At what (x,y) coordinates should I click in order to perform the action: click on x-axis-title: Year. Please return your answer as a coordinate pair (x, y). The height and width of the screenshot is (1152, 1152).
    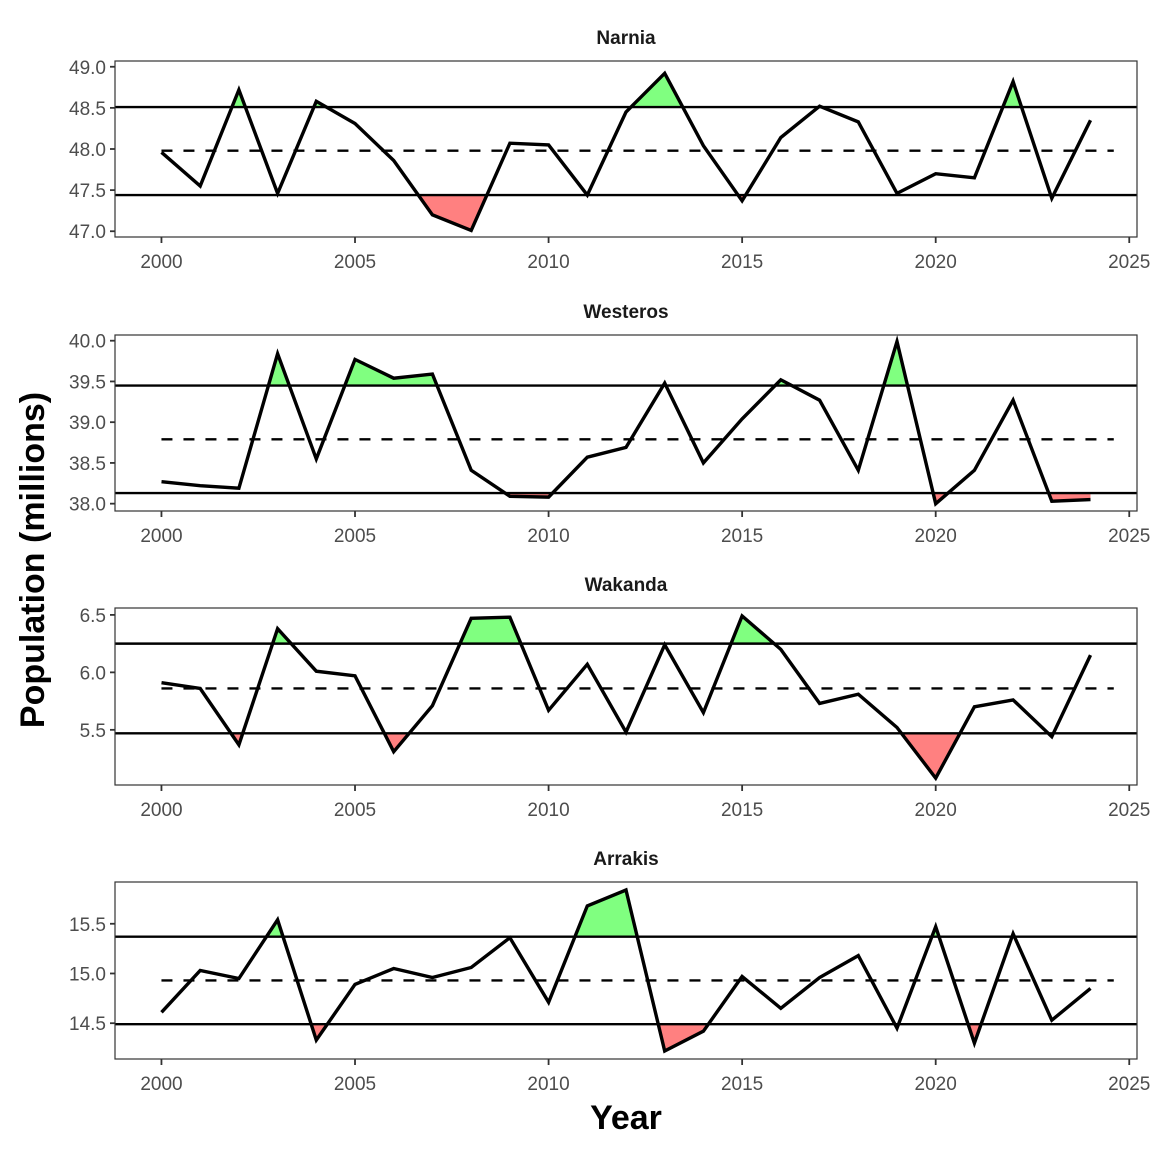
    Looking at the image, I should click on (626, 1118).